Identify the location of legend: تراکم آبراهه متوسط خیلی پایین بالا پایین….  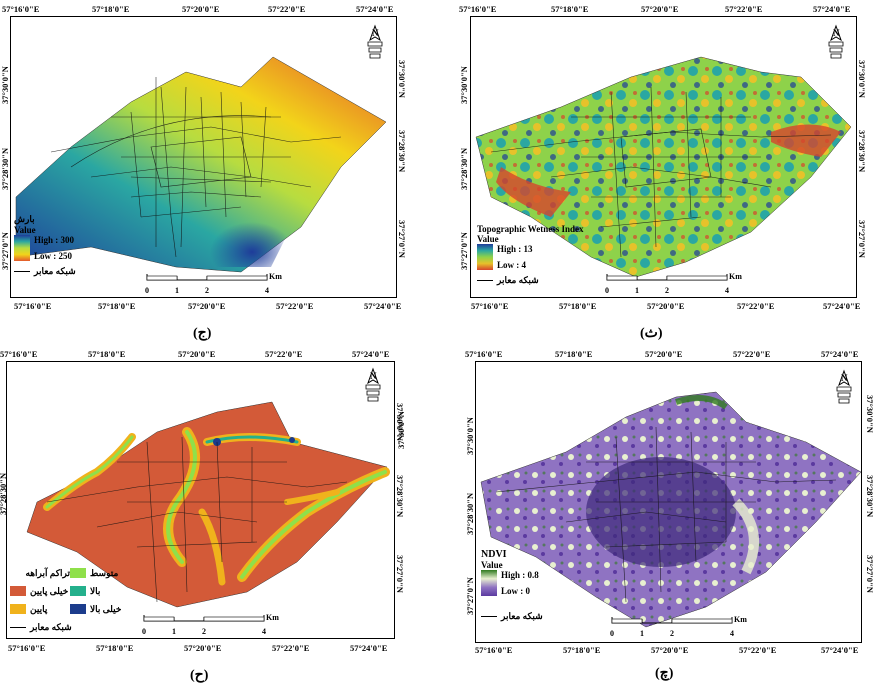
(70, 600).